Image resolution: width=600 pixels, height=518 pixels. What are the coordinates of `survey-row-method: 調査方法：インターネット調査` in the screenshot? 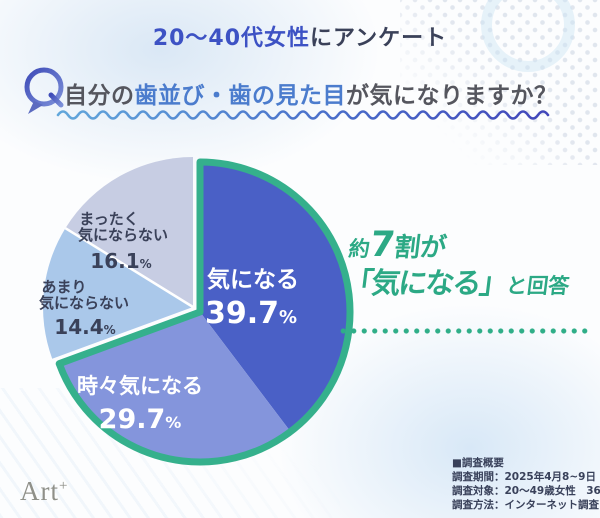 It's located at (525, 505).